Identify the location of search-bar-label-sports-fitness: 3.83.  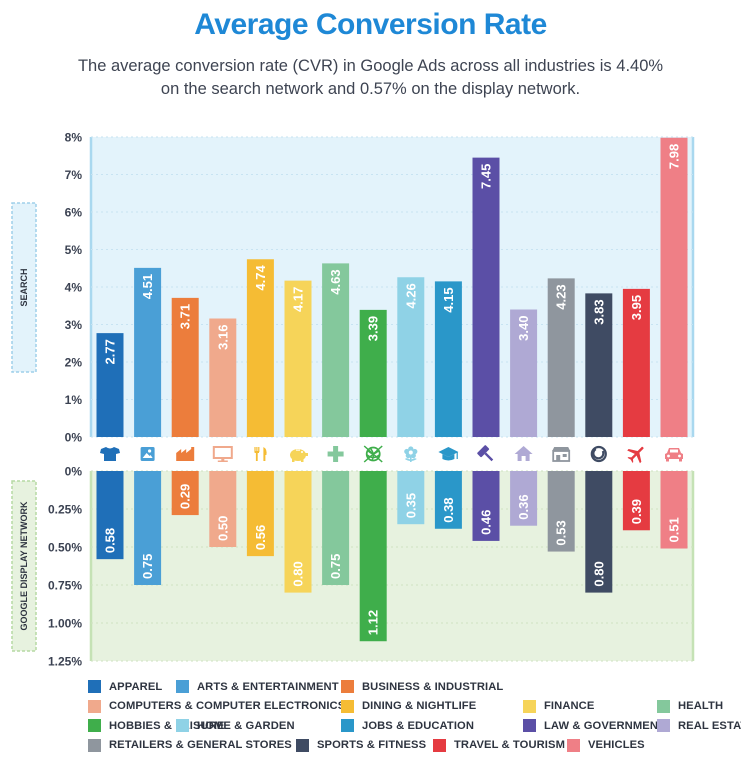
(598, 311).